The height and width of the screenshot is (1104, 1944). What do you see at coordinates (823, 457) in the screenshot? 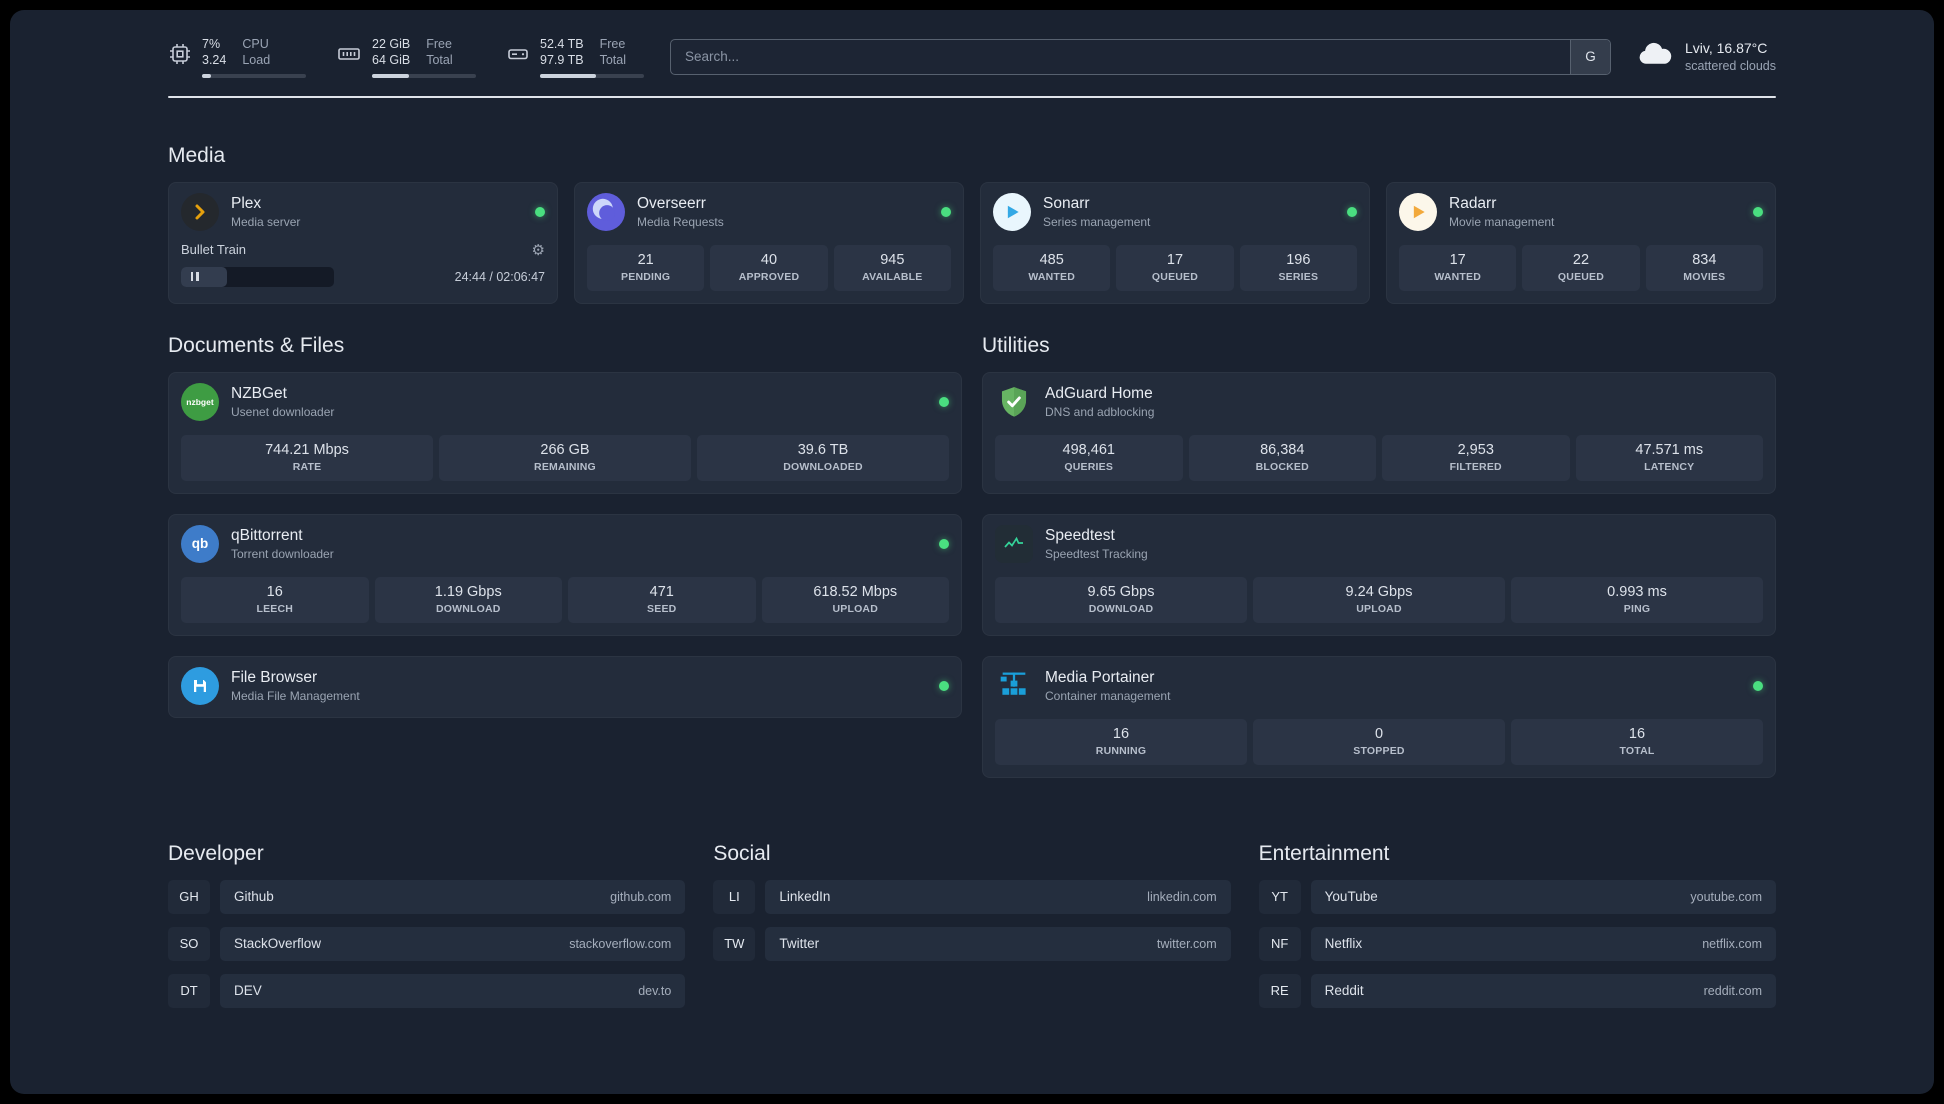
I see `stat-block: 39.6 TB DOWNLOADED` at bounding box center [823, 457].